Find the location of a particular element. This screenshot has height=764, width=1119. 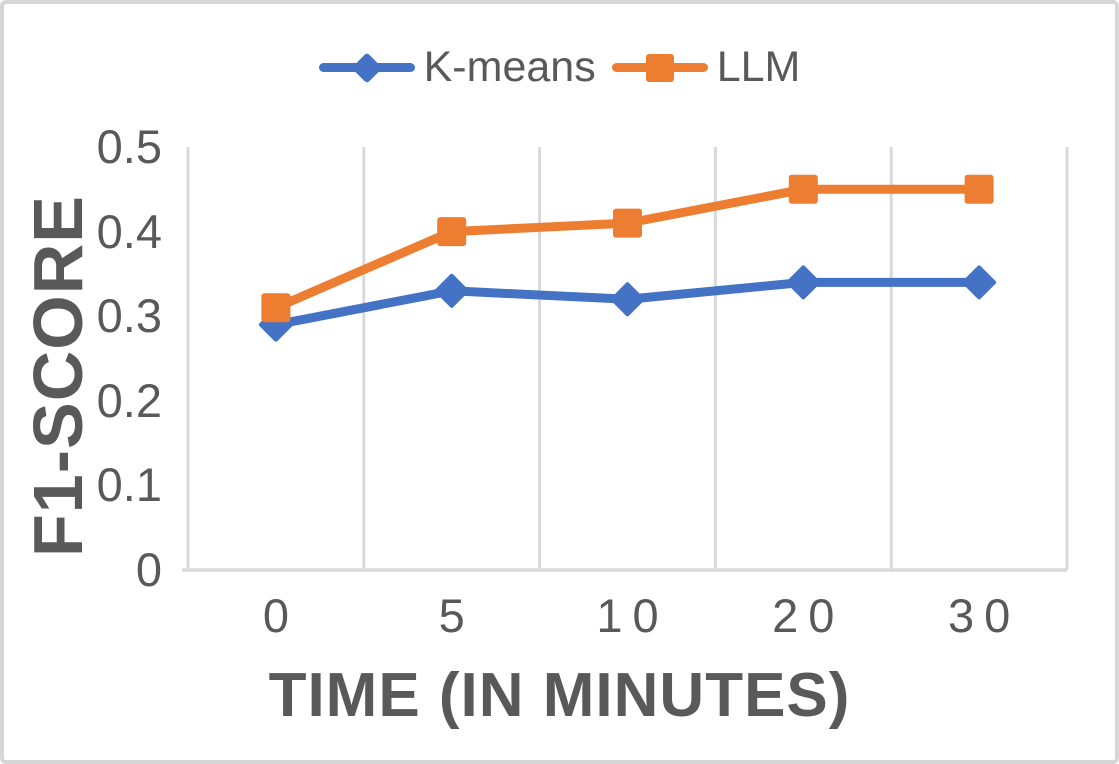

legend-item-kmeans: K-means is located at coordinates (457, 67).